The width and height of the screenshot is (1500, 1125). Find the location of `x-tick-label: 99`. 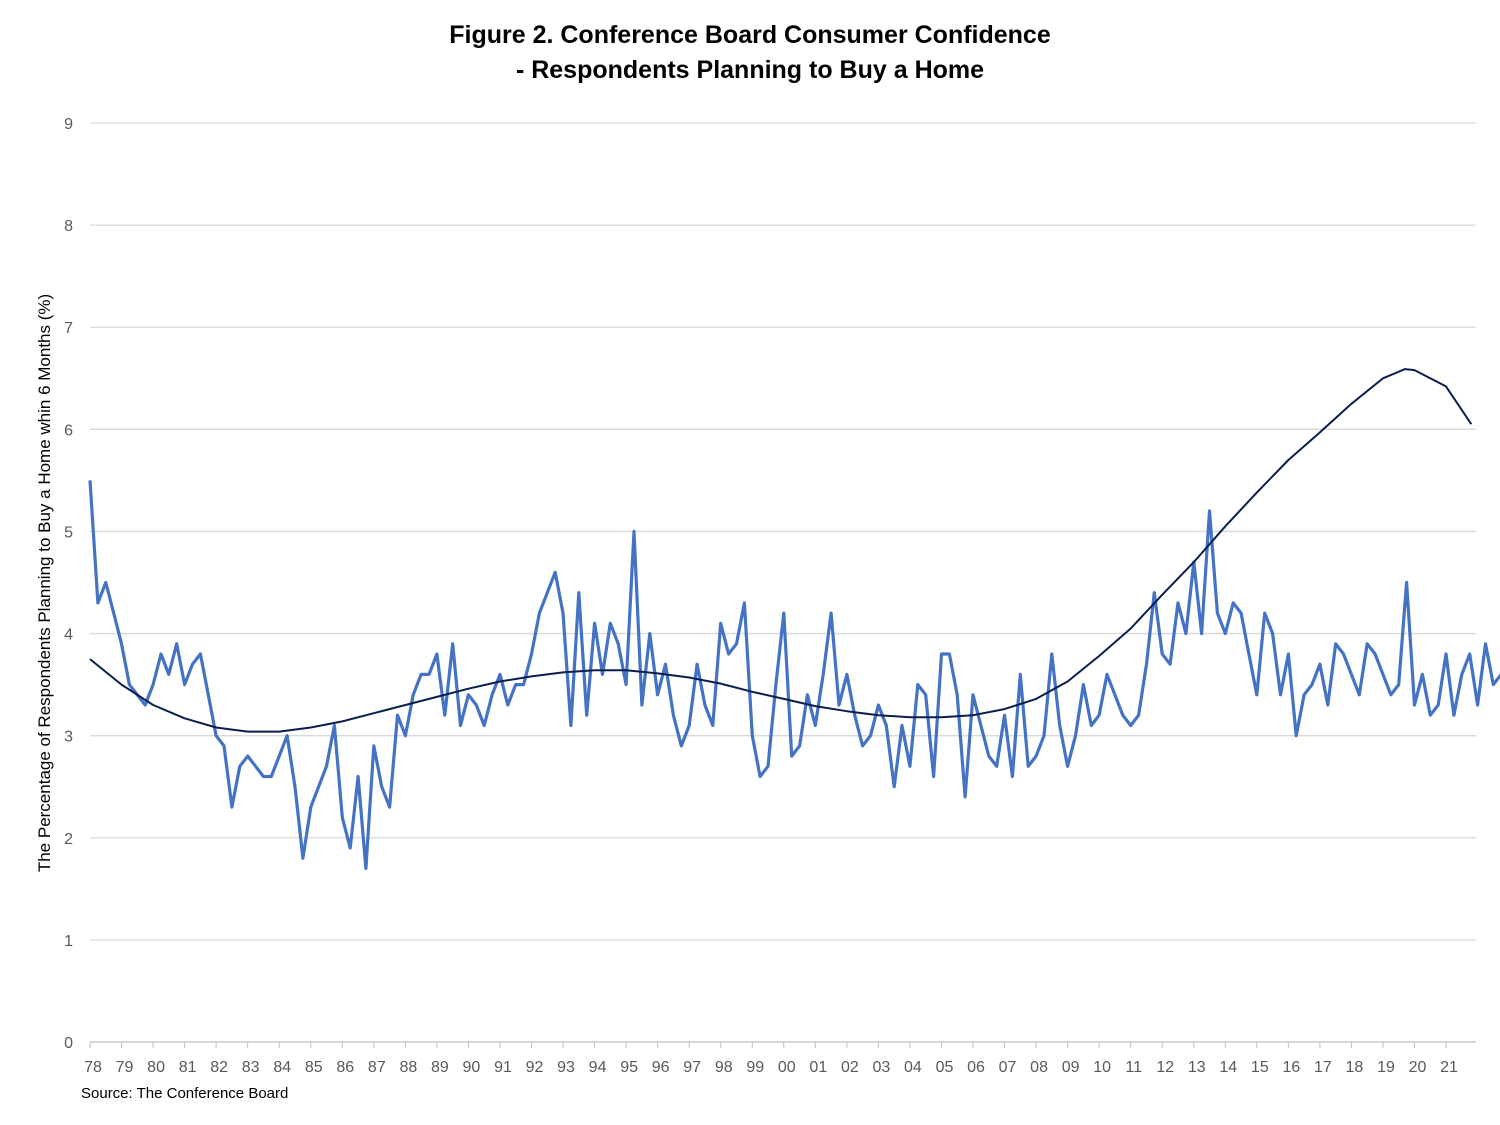

x-tick-label: 99 is located at coordinates (755, 1067).